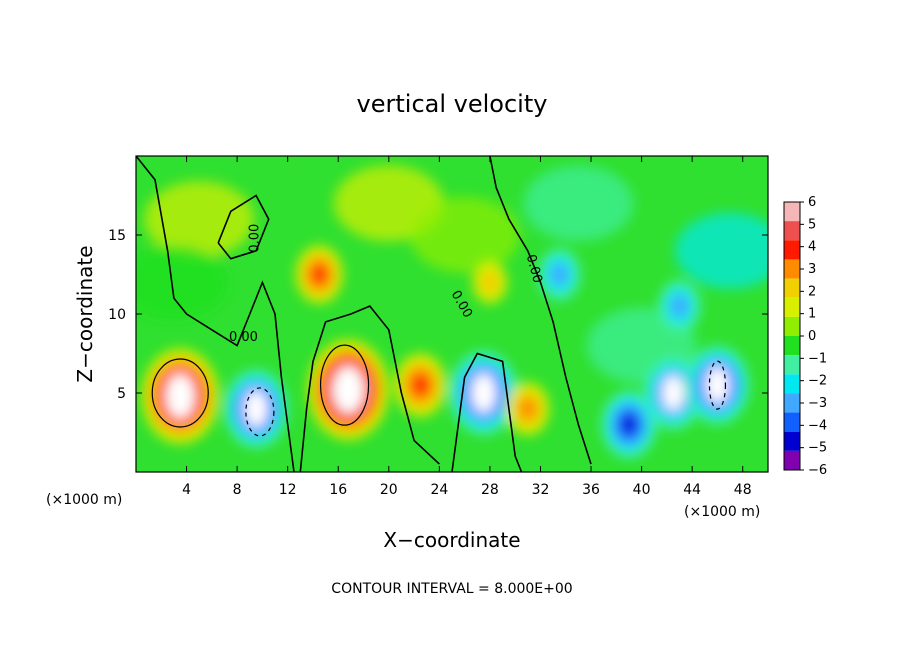 Image resolution: width=904 pixels, height=654 pixels. What do you see at coordinates (743, 490) in the screenshot?
I see `x-tick-label: 48` at bounding box center [743, 490].